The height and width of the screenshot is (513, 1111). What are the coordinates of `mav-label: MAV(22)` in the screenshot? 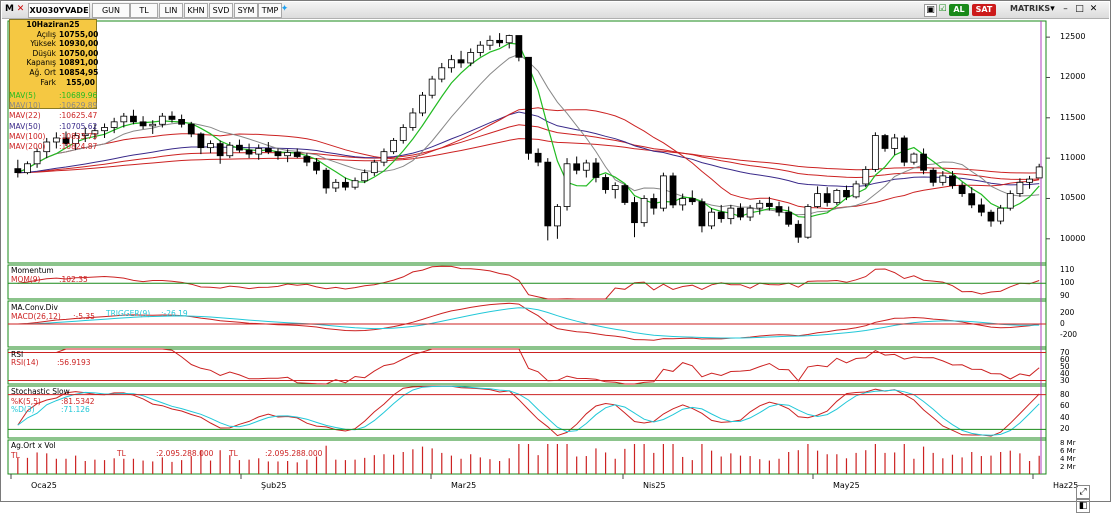 It's located at (25, 116).